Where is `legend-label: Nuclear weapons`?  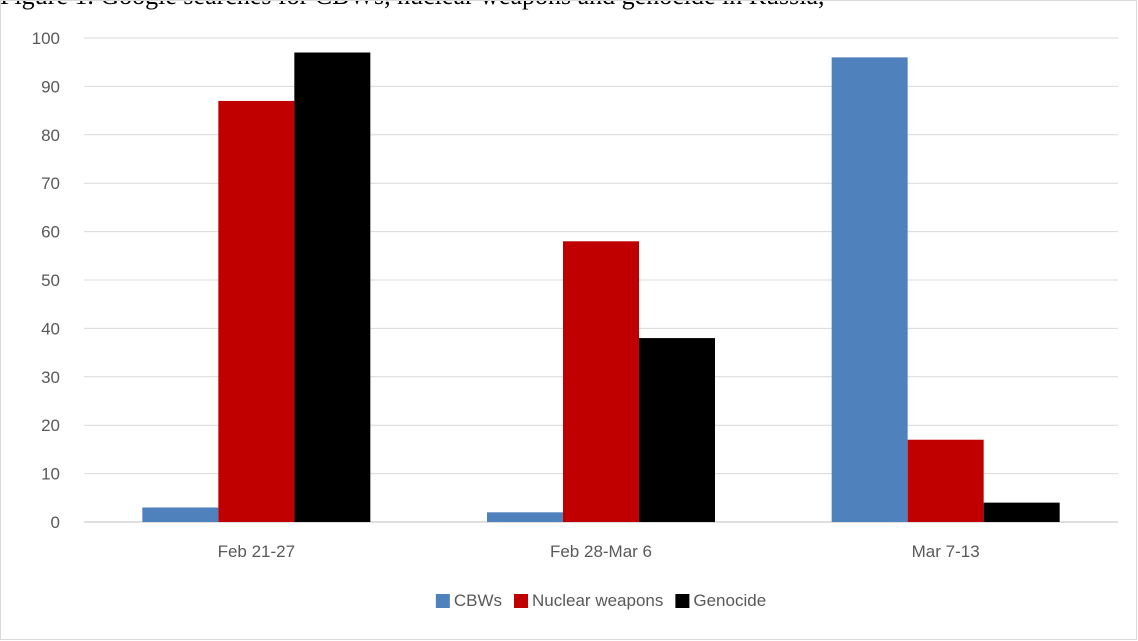 legend-label: Nuclear weapons is located at coordinates (597, 600).